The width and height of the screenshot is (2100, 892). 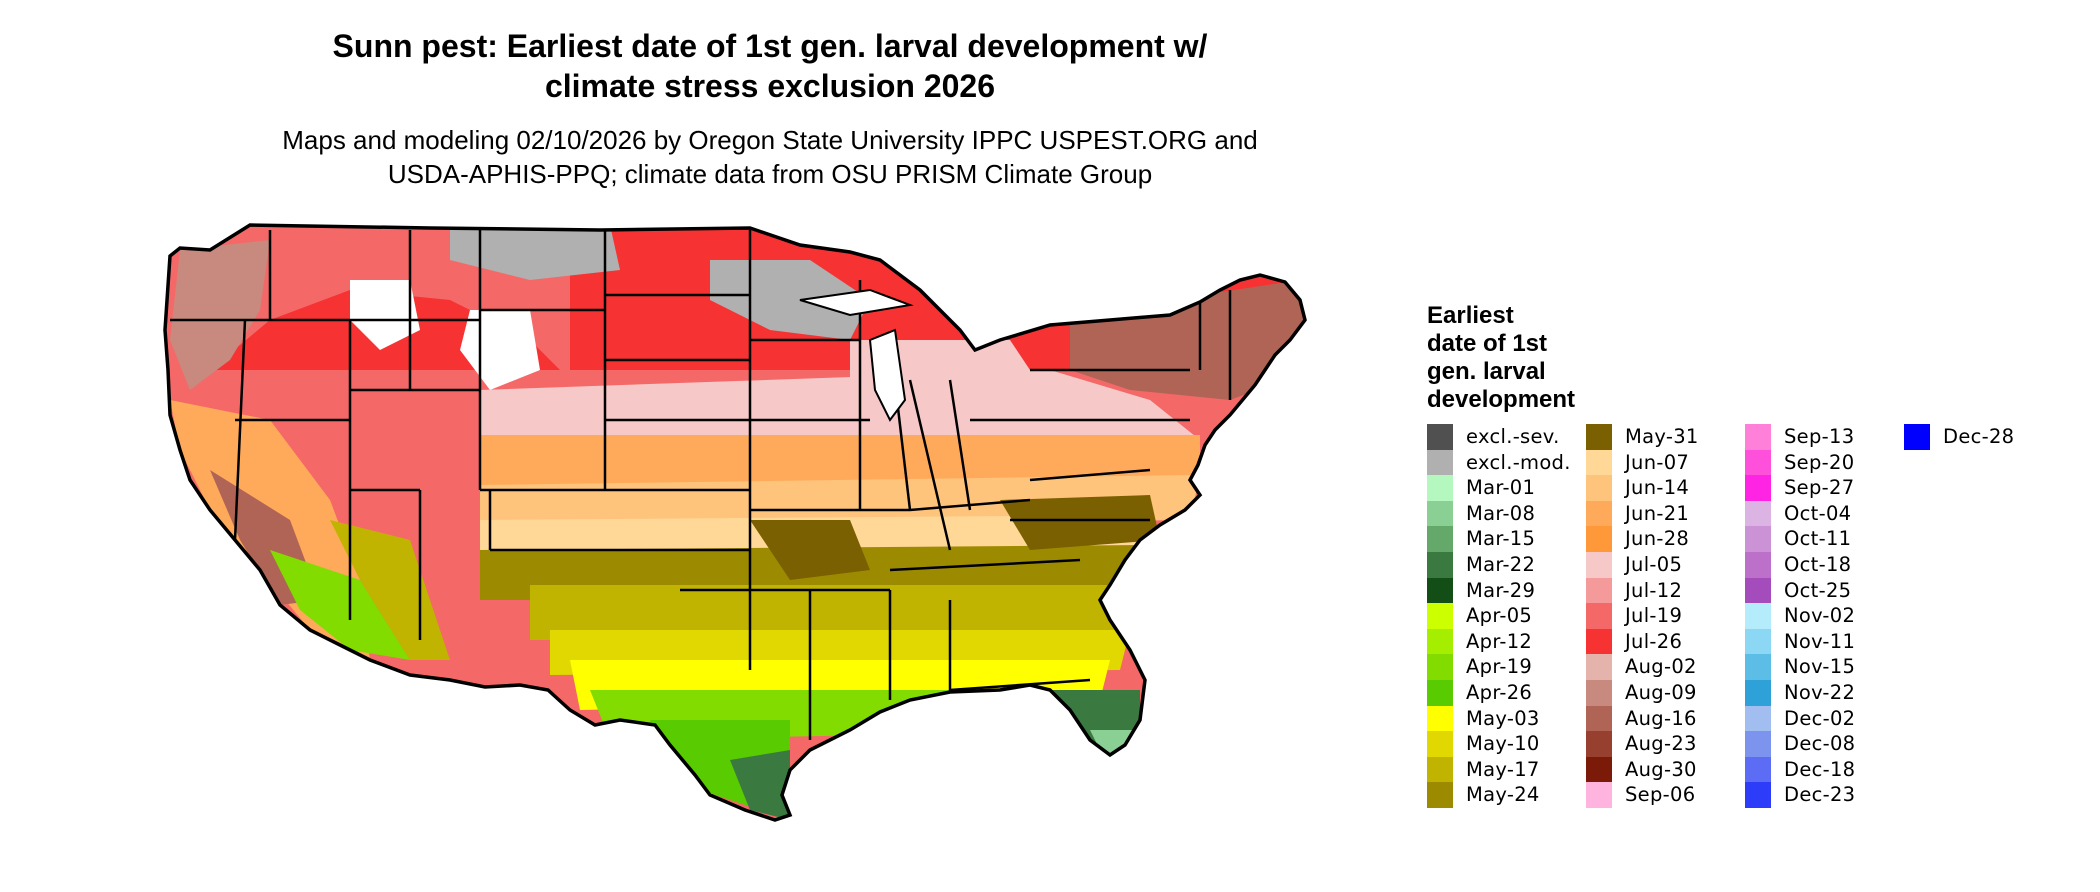 What do you see at coordinates (1503, 769) in the screenshot?
I see `legend-label: May-17` at bounding box center [1503, 769].